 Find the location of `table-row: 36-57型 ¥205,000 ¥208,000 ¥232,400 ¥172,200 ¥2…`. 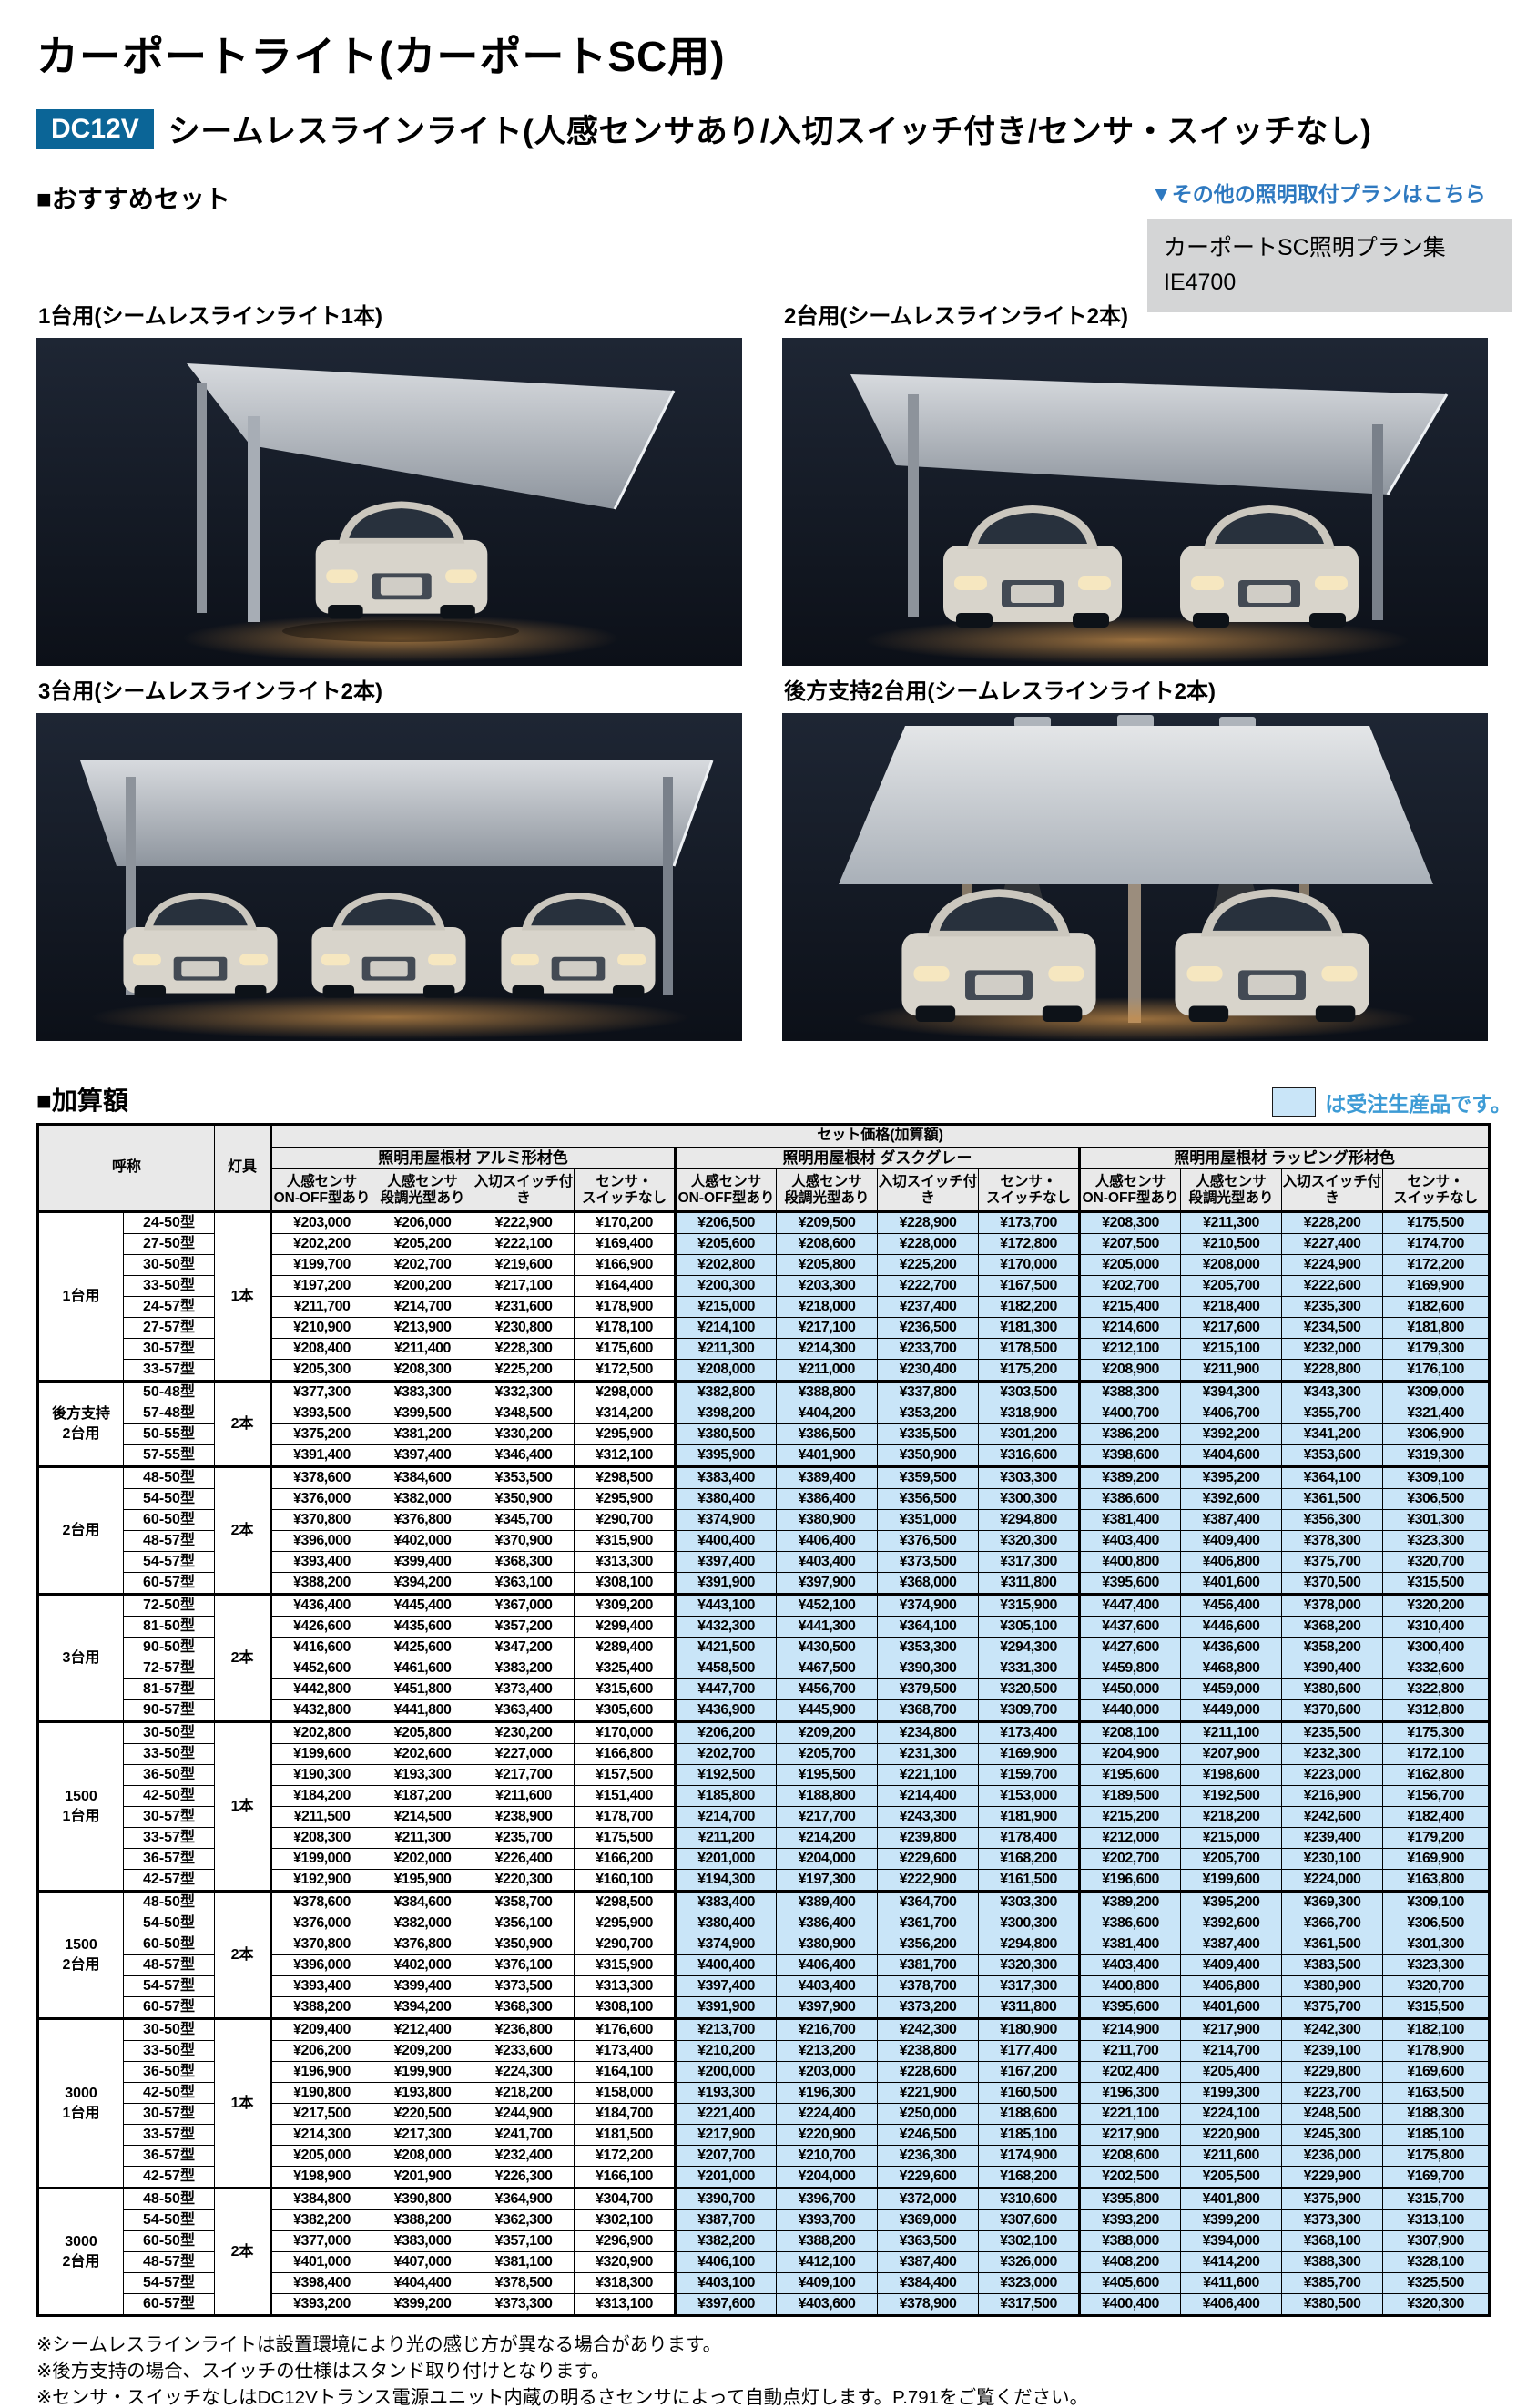

table-row: 36-57型 ¥205,000 ¥208,000 ¥232,400 ¥172,200 ¥2… is located at coordinates (764, 2156).